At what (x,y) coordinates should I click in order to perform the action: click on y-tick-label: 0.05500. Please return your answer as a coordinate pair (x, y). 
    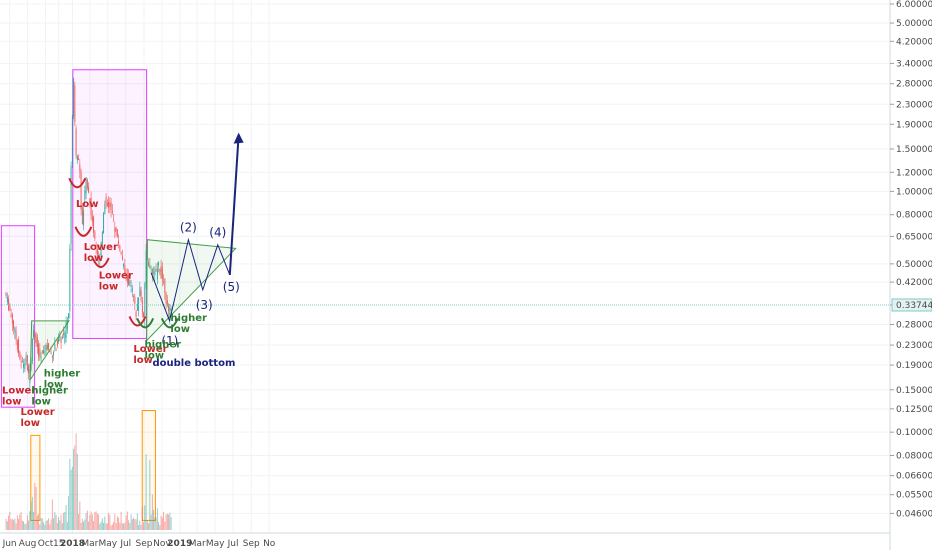
    Looking at the image, I should click on (914, 496).